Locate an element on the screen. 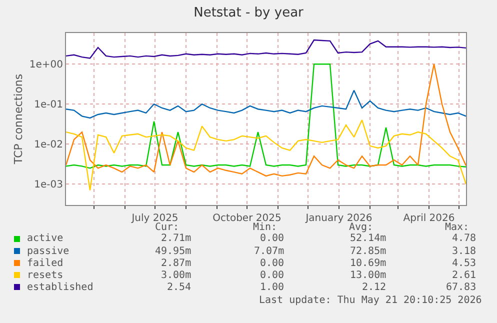  text: 2.61 is located at coordinates (464, 275).